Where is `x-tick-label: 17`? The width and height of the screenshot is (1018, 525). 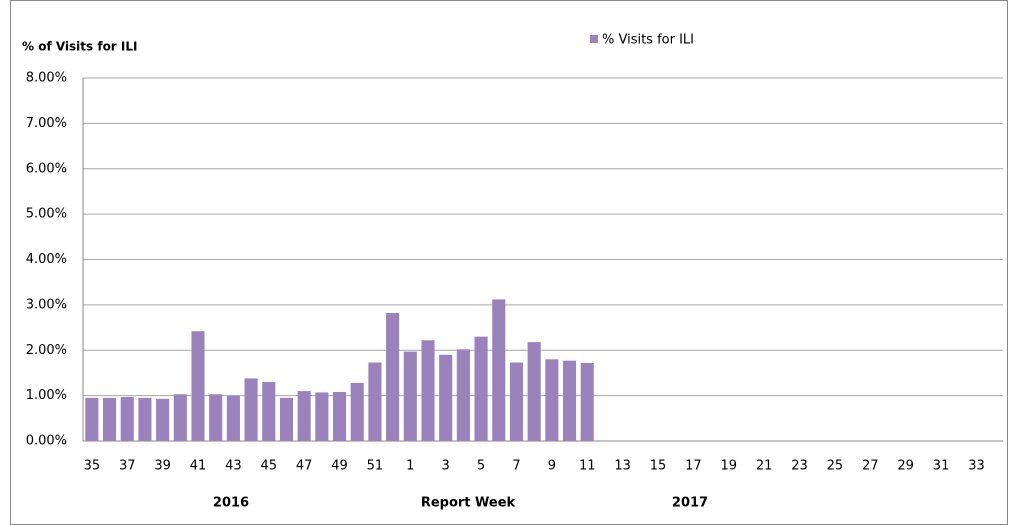 x-tick-label: 17 is located at coordinates (693, 466).